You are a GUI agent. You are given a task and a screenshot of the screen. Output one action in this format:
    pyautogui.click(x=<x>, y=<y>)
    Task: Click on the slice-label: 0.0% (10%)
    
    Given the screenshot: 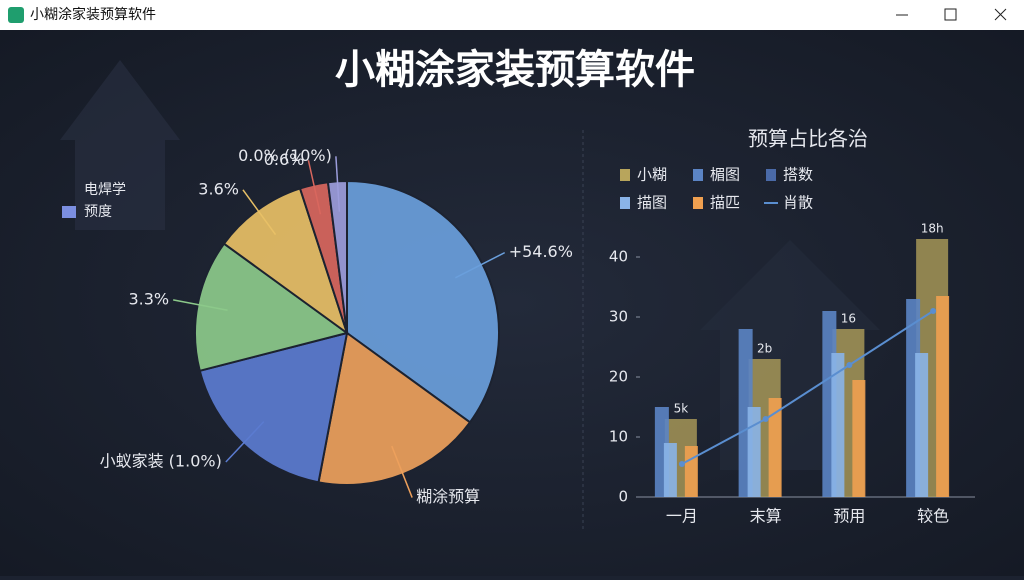 What is the action you would take?
    pyautogui.click(x=285, y=155)
    